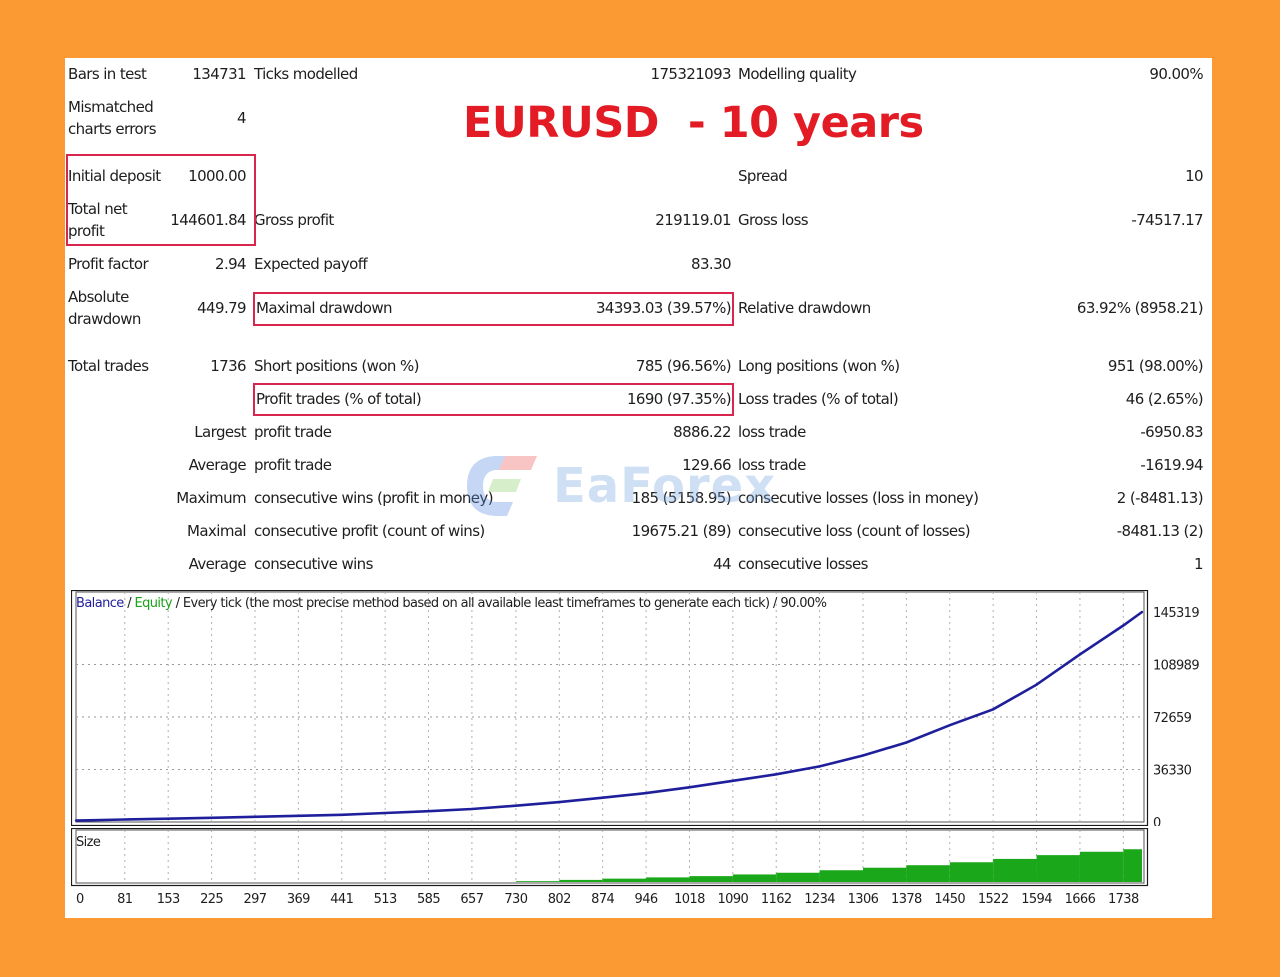 The height and width of the screenshot is (977, 1280). What do you see at coordinates (88, 842) in the screenshot?
I see `size-chart-legend: Size` at bounding box center [88, 842].